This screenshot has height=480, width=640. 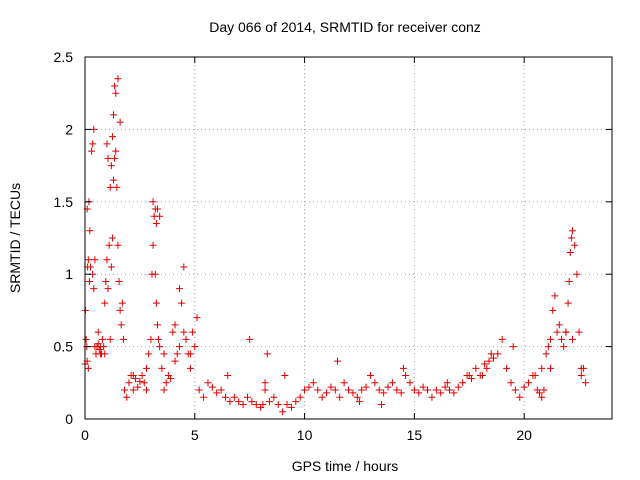 What do you see at coordinates (15, 238) in the screenshot?
I see `y-axis-label: SRMTID / TECUs` at bounding box center [15, 238].